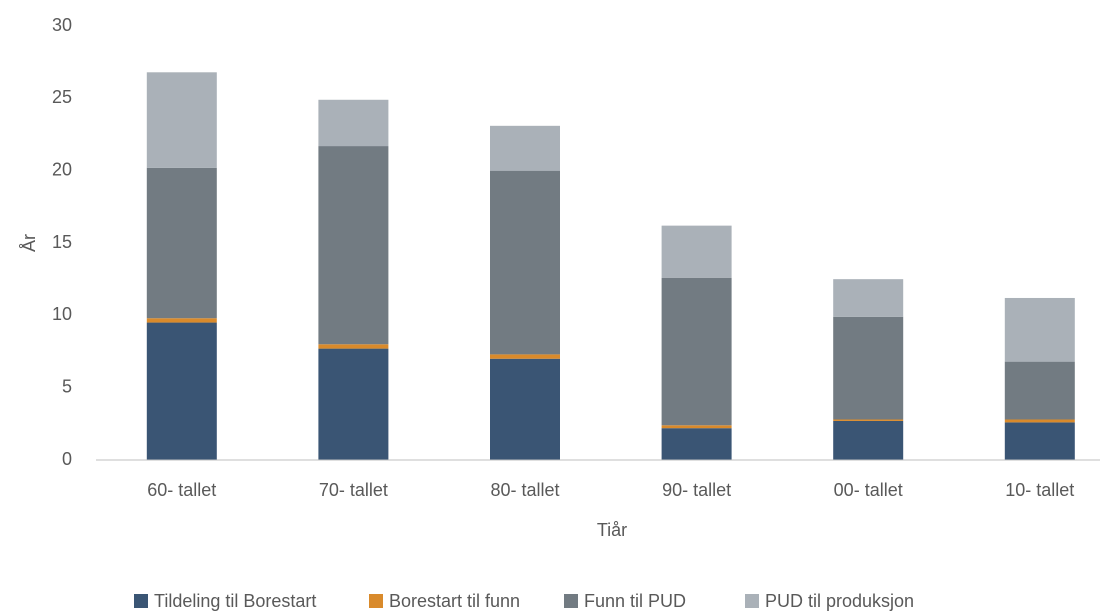  What do you see at coordinates (62, 97) in the screenshot?
I see `y-tick-label: 25` at bounding box center [62, 97].